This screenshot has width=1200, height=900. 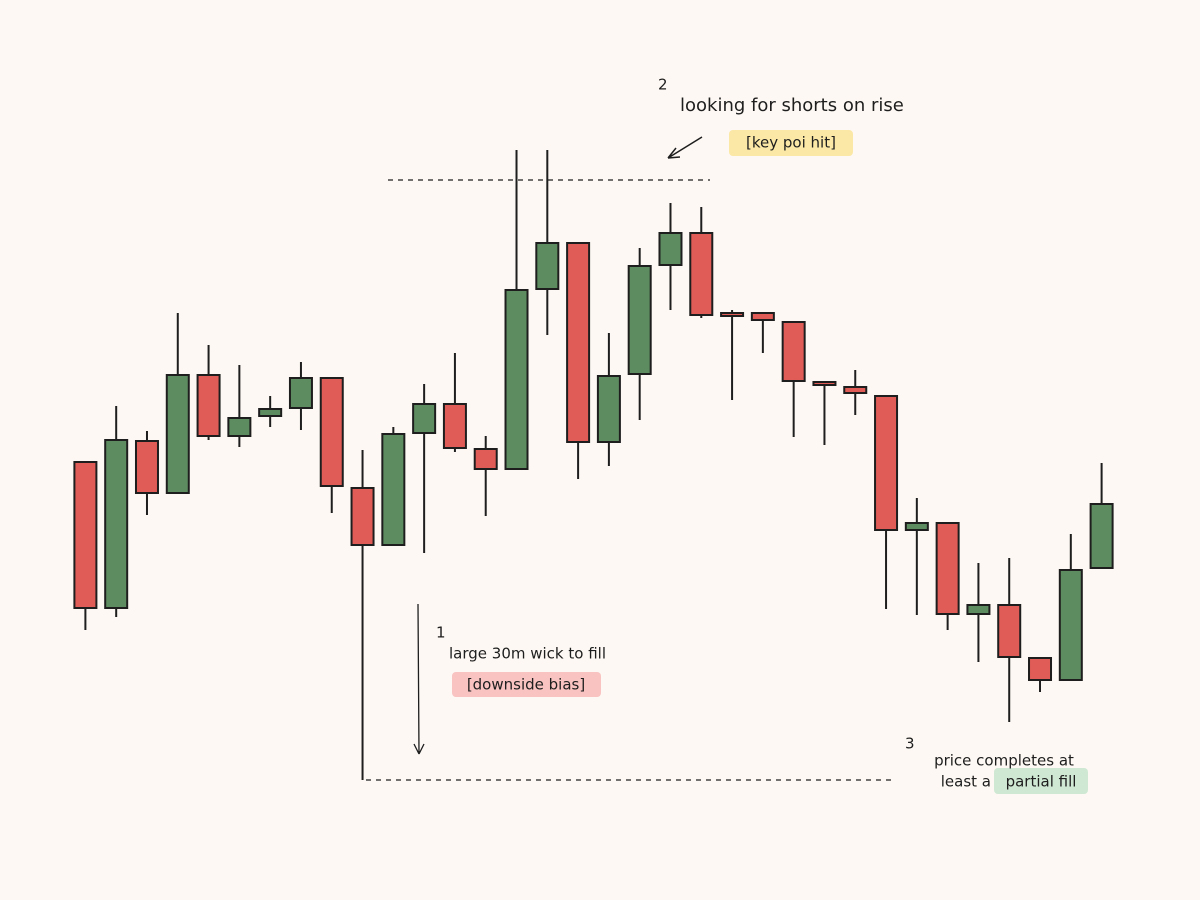 I want to click on note: large 30m wick to fill, so click(x=527, y=654).